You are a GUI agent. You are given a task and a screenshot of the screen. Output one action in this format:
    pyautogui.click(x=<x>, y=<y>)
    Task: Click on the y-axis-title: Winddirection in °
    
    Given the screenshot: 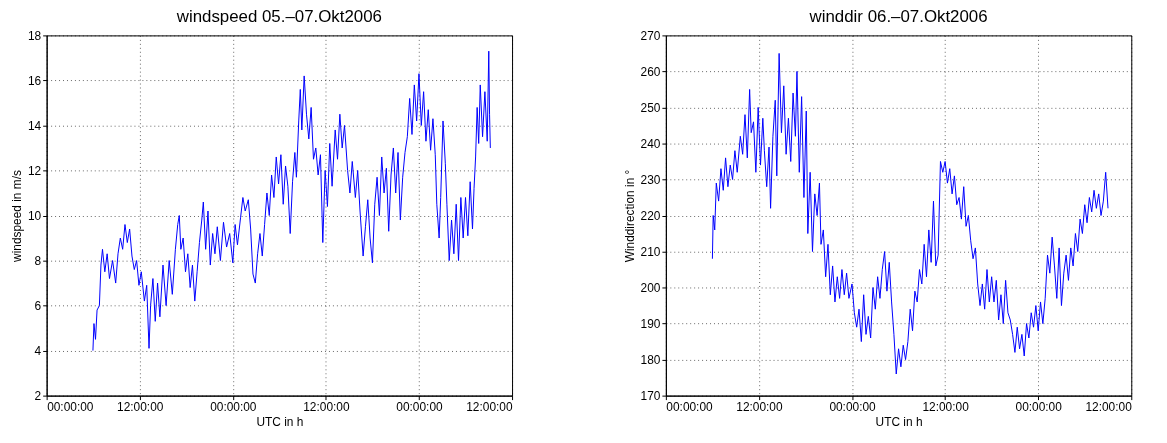 What is the action you would take?
    pyautogui.click(x=629, y=216)
    